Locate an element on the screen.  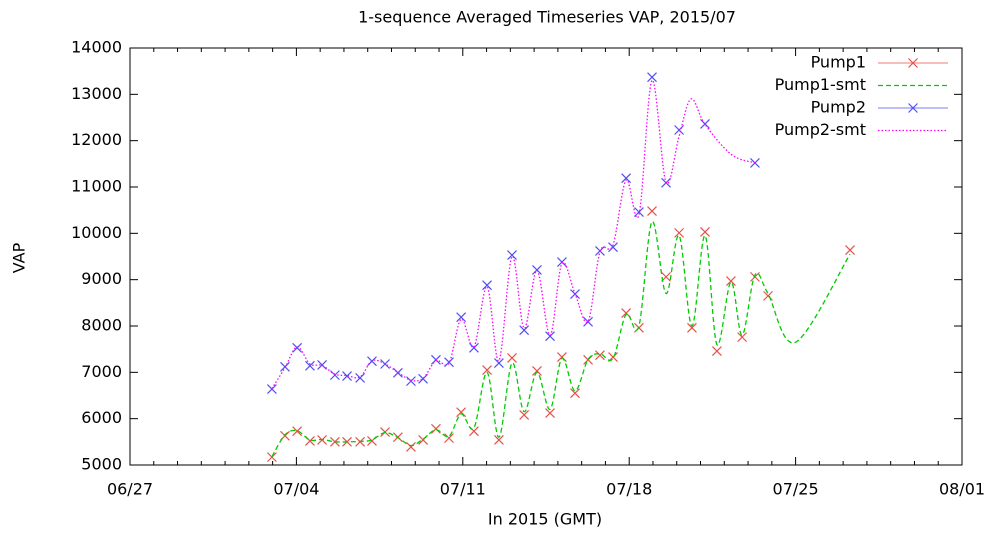
x-tick-label: 07/11 is located at coordinates (463, 489).